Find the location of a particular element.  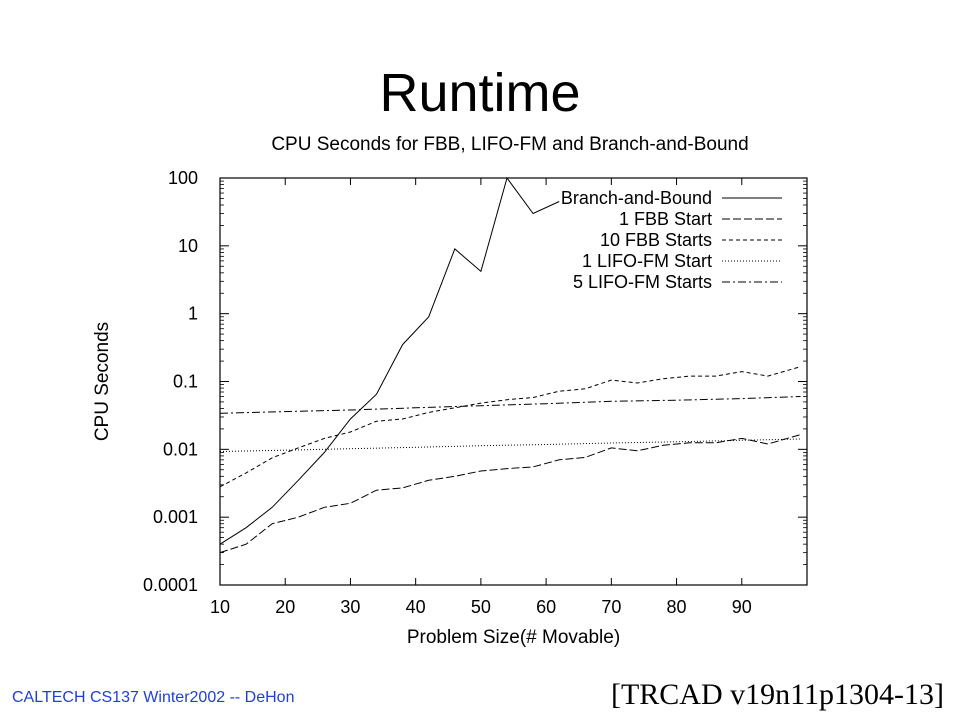

y-tick-label: 0.1 is located at coordinates (185, 382).